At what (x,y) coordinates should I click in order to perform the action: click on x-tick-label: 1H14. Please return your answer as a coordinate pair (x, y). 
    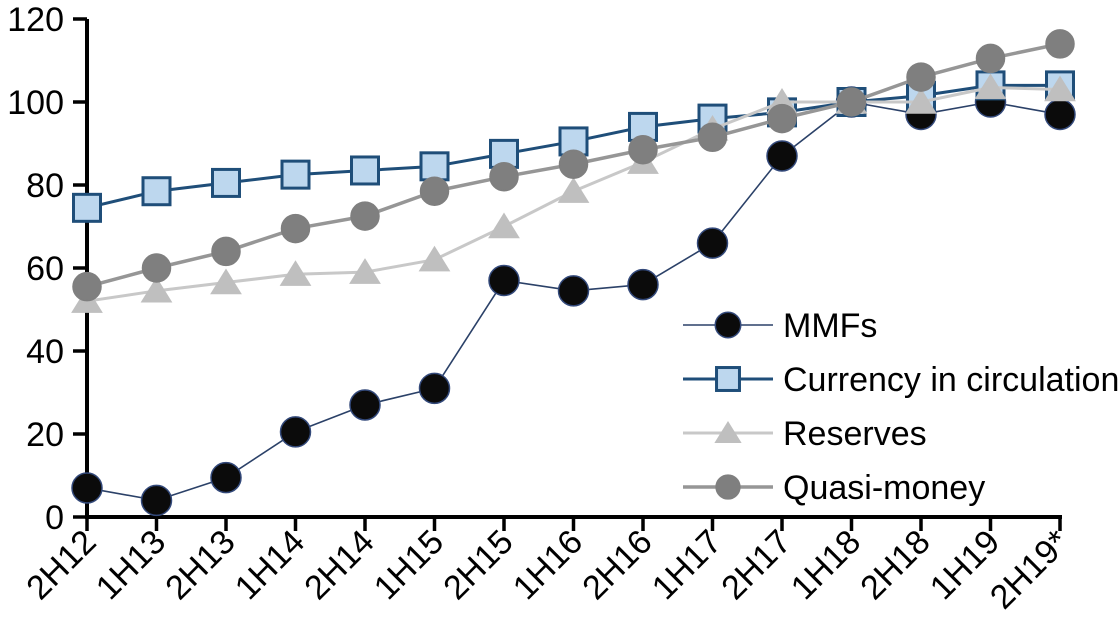
    Looking at the image, I should click on (270, 565).